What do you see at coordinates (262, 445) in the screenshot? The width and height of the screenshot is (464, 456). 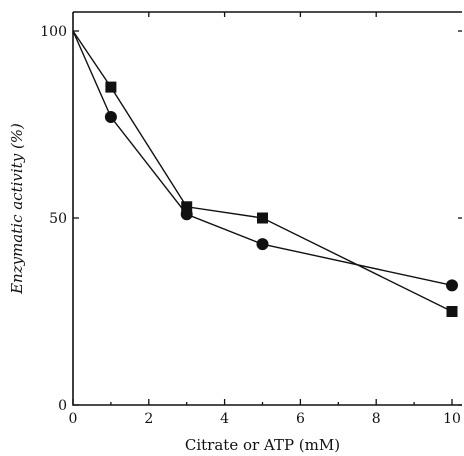 I see `x-axis-title: Citrate or ATP (mM)` at bounding box center [262, 445].